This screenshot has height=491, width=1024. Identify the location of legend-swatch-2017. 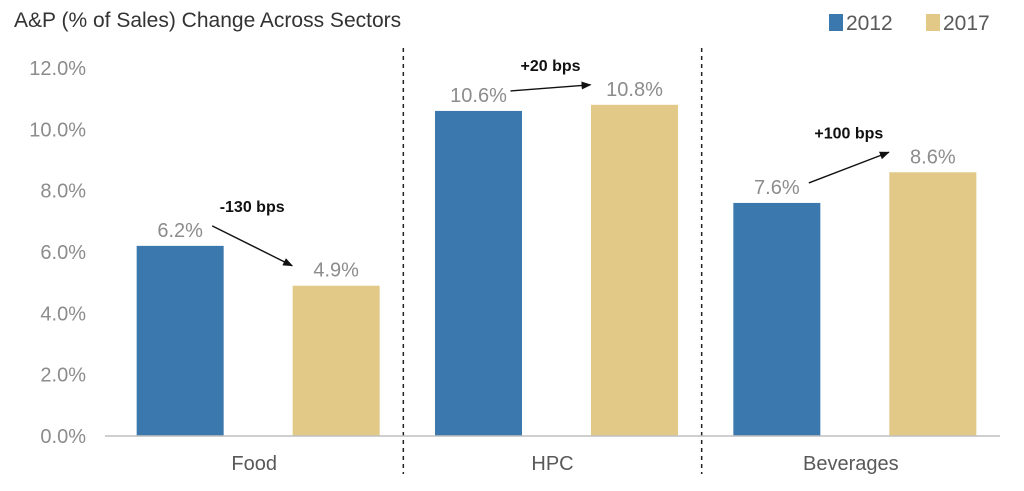
(933, 22).